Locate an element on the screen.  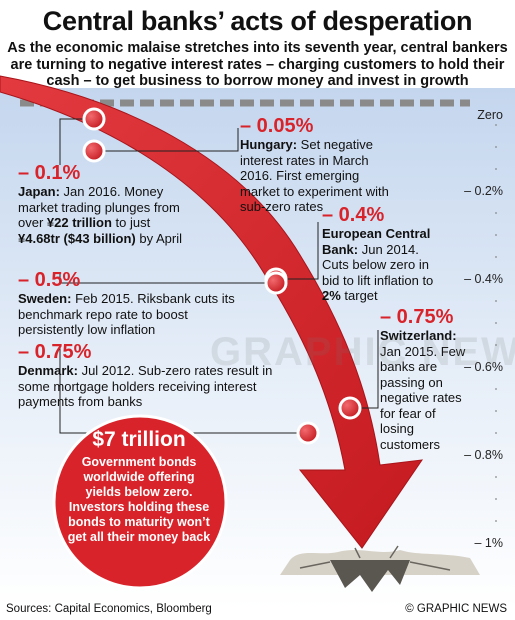
event-japan-text-b: to just is located at coordinates (131, 222).